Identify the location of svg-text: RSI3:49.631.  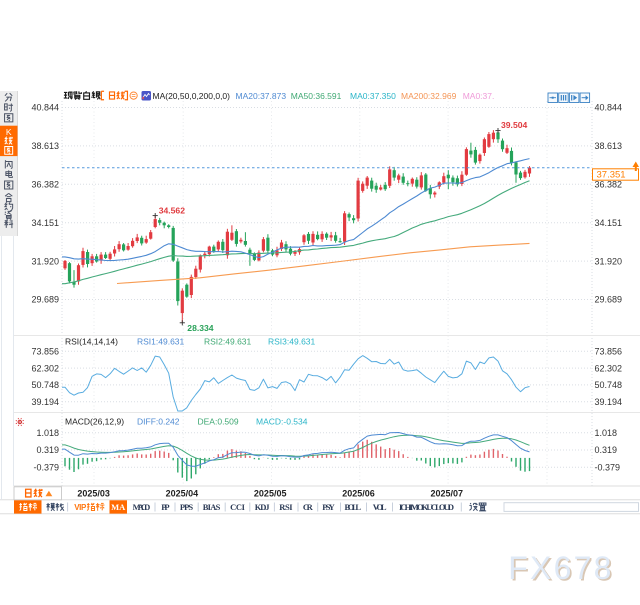
(292, 342).